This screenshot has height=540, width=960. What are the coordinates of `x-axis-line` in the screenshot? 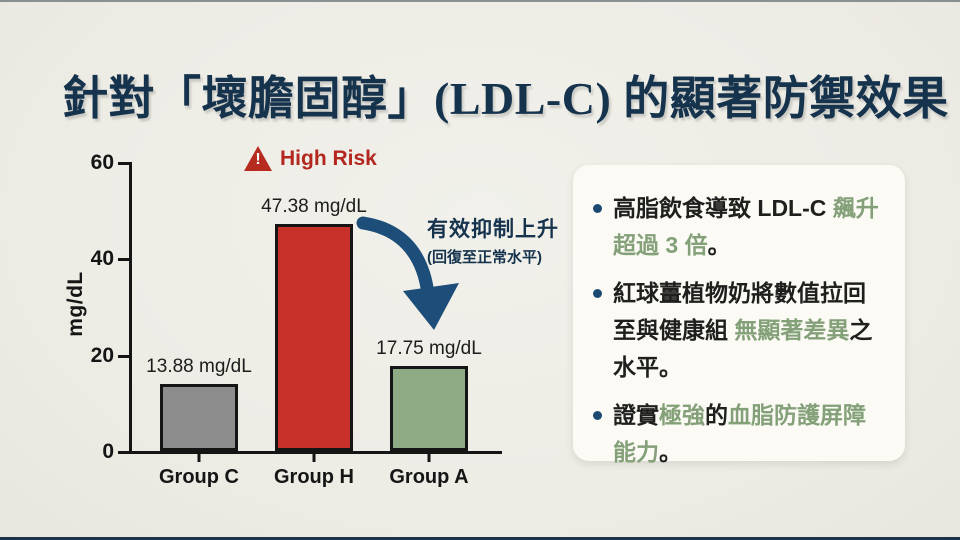 It's located at (315, 452).